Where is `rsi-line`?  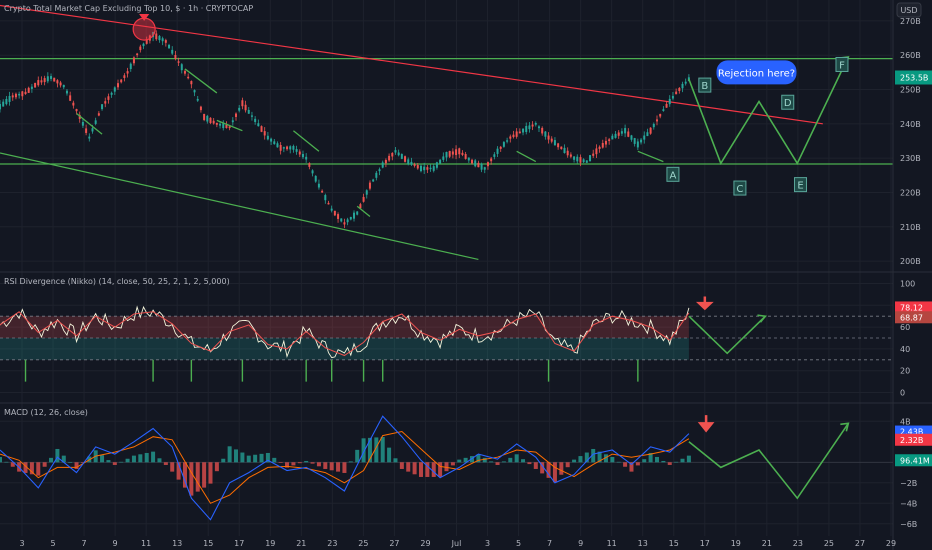
rsi-line is located at coordinates (345, 332).